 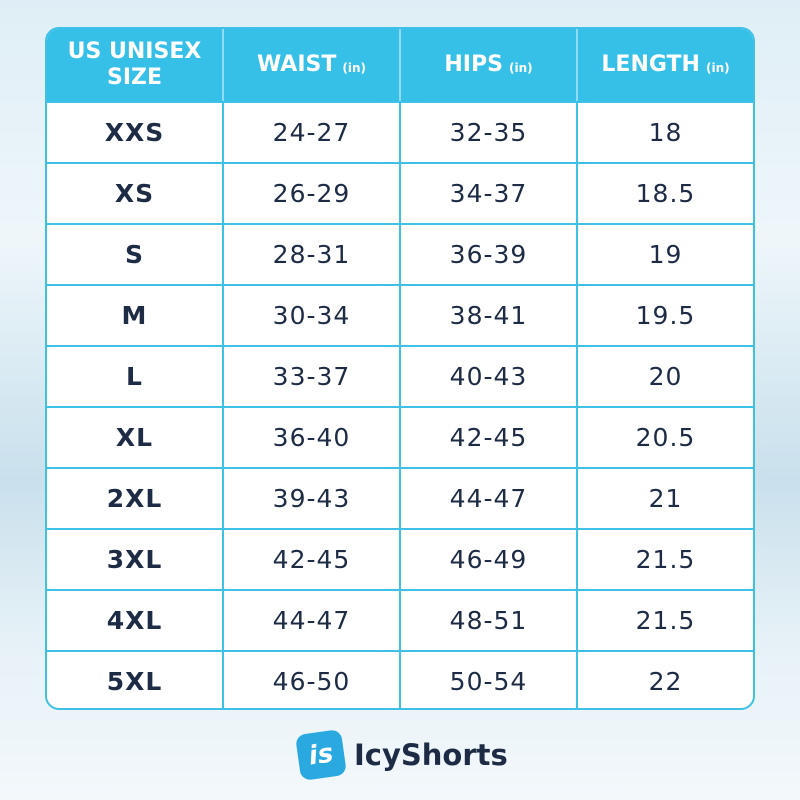 I want to click on table-cell: 22, so click(x=664, y=680).